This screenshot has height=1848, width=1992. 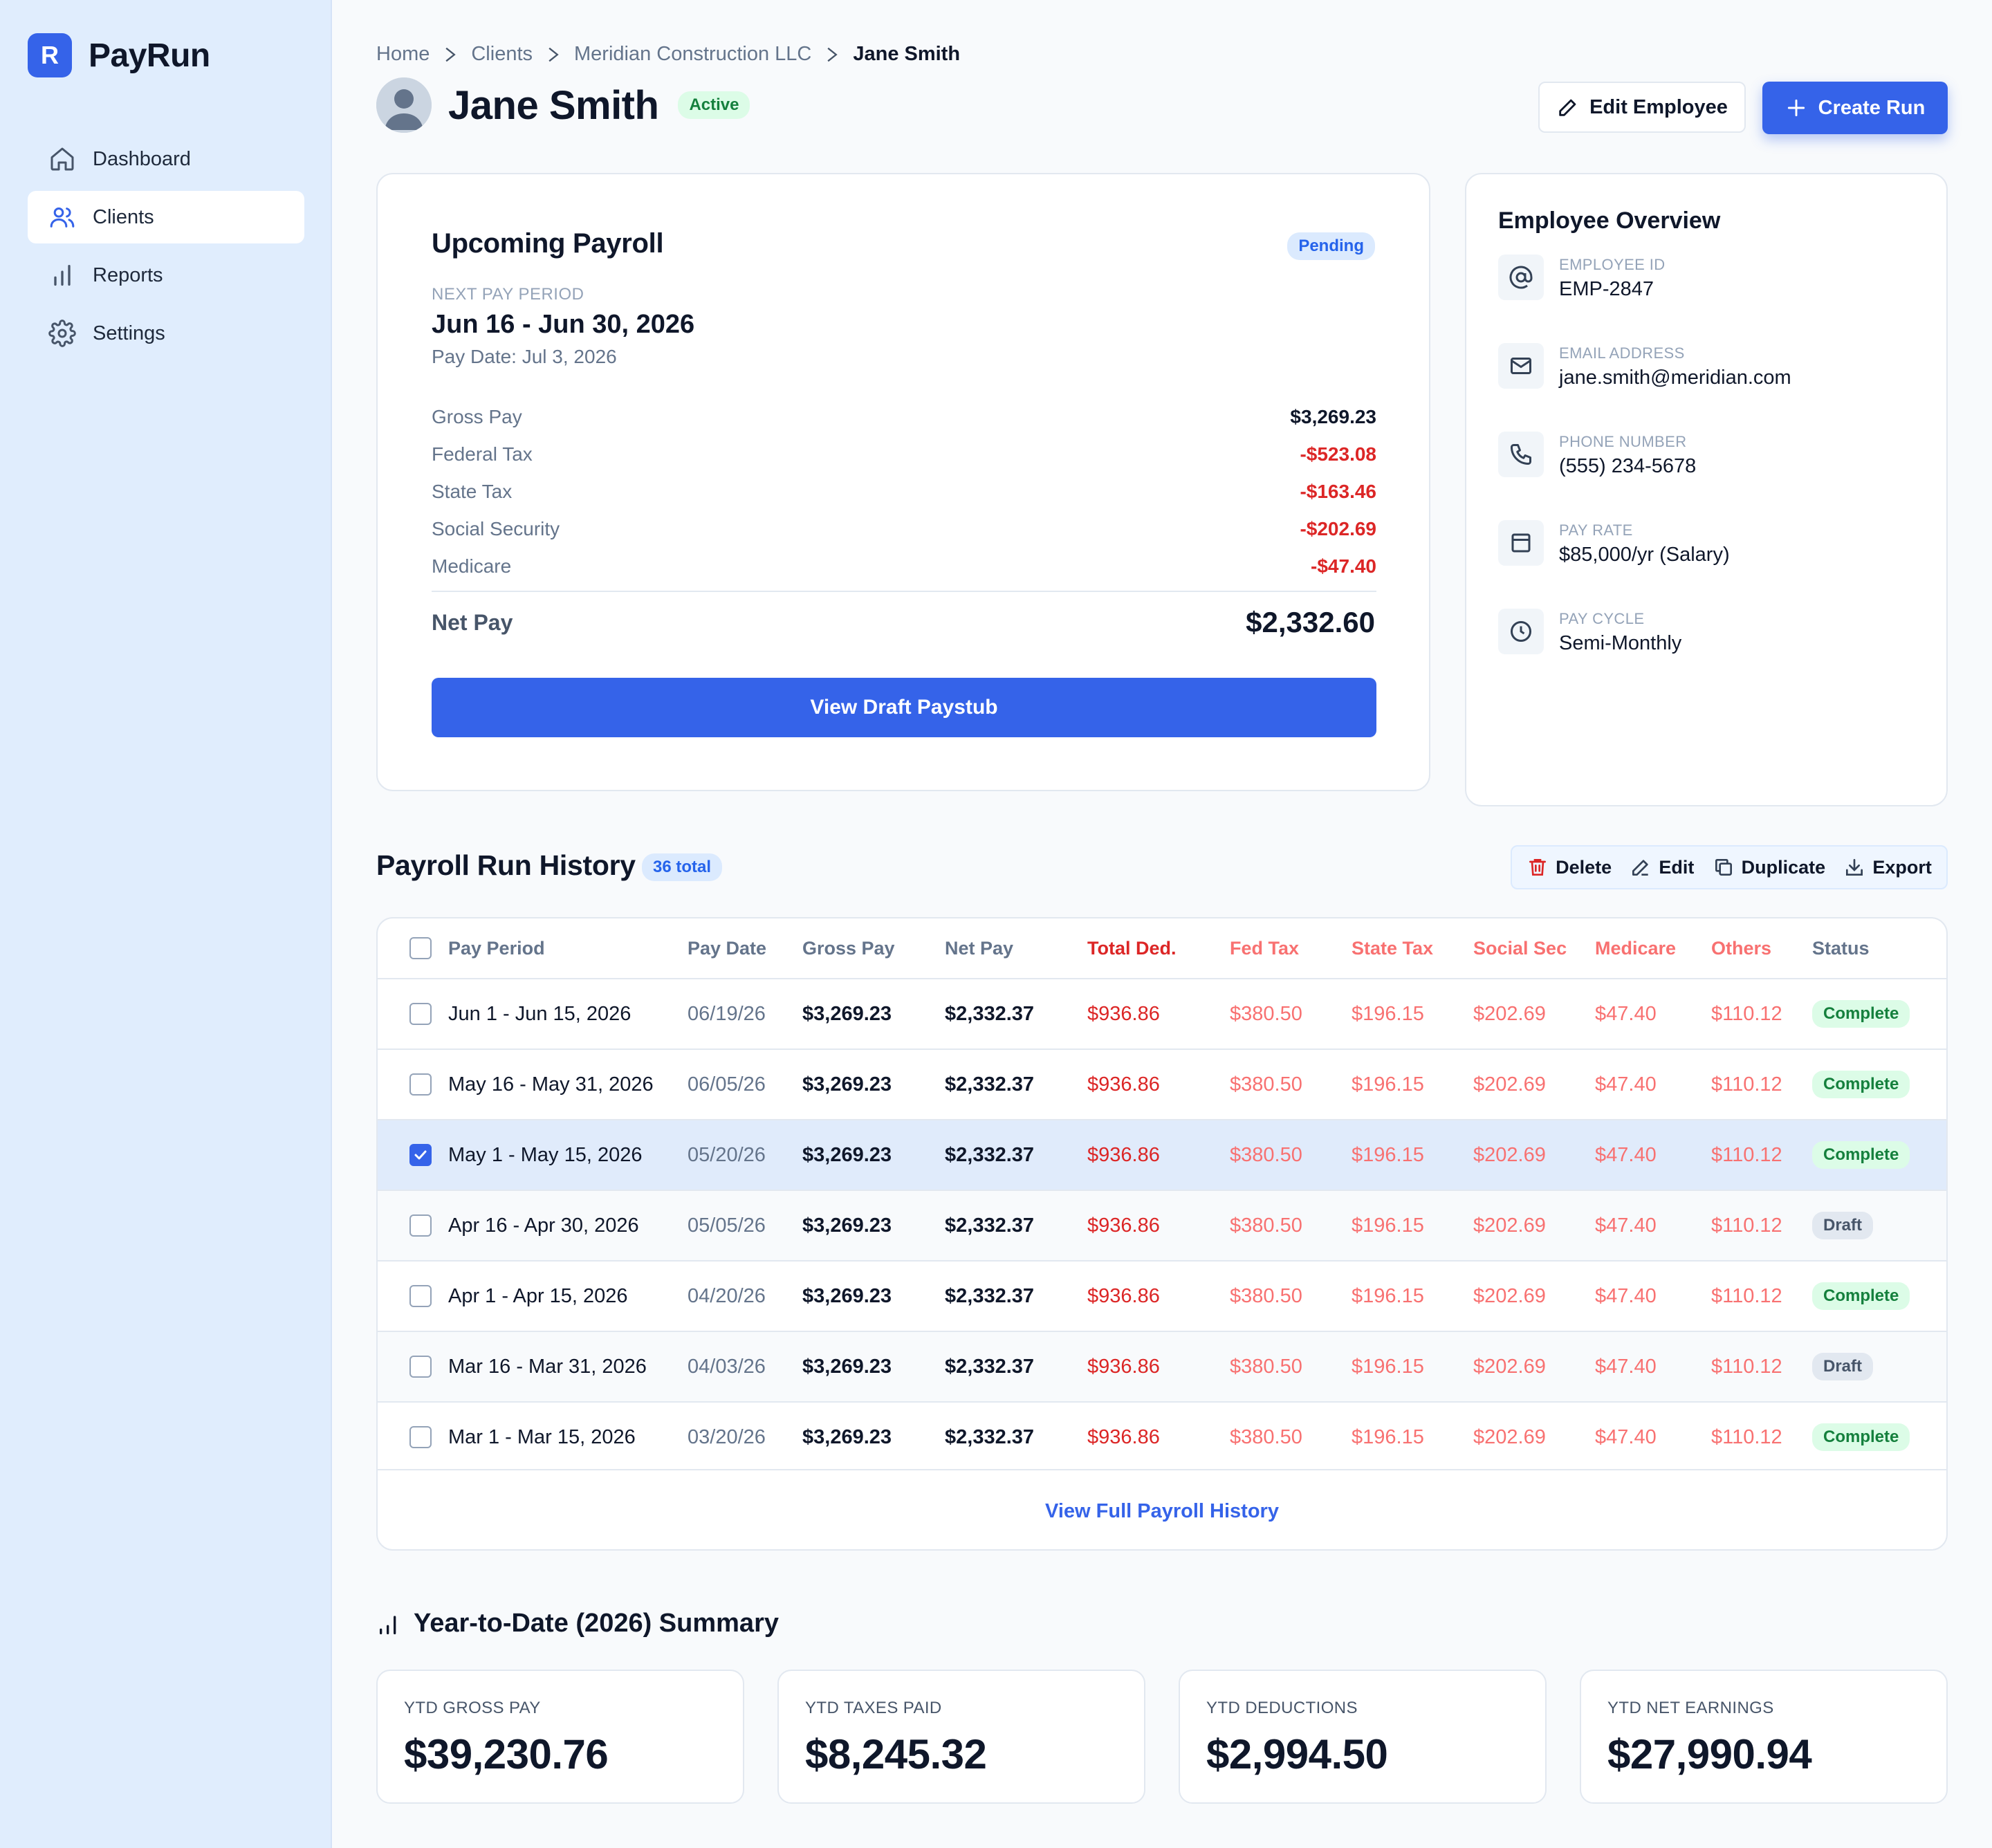 I want to click on bar-chart-icon, so click(x=390, y=1624).